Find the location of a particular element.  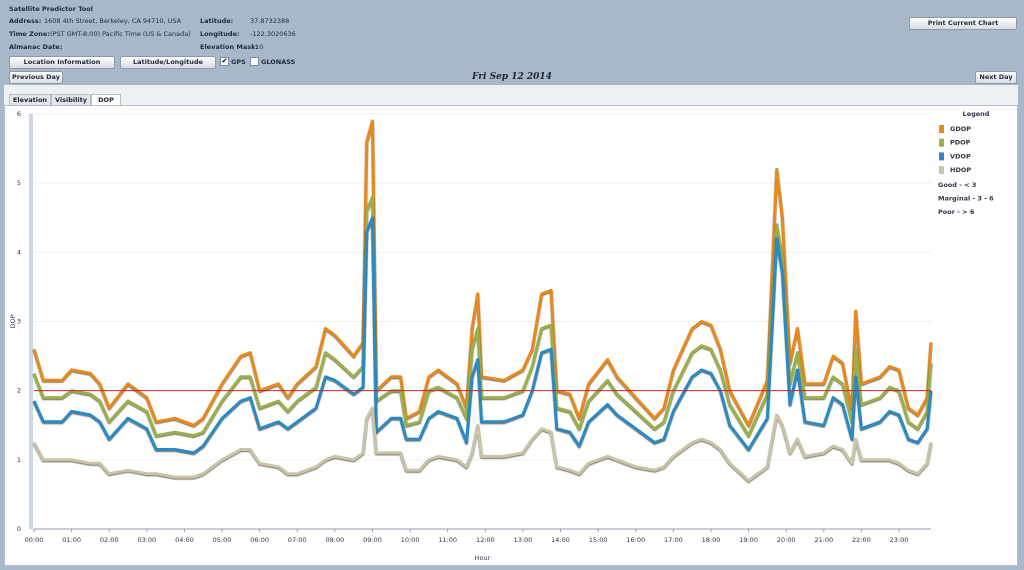

y-tick-label: 3 is located at coordinates (19, 322).